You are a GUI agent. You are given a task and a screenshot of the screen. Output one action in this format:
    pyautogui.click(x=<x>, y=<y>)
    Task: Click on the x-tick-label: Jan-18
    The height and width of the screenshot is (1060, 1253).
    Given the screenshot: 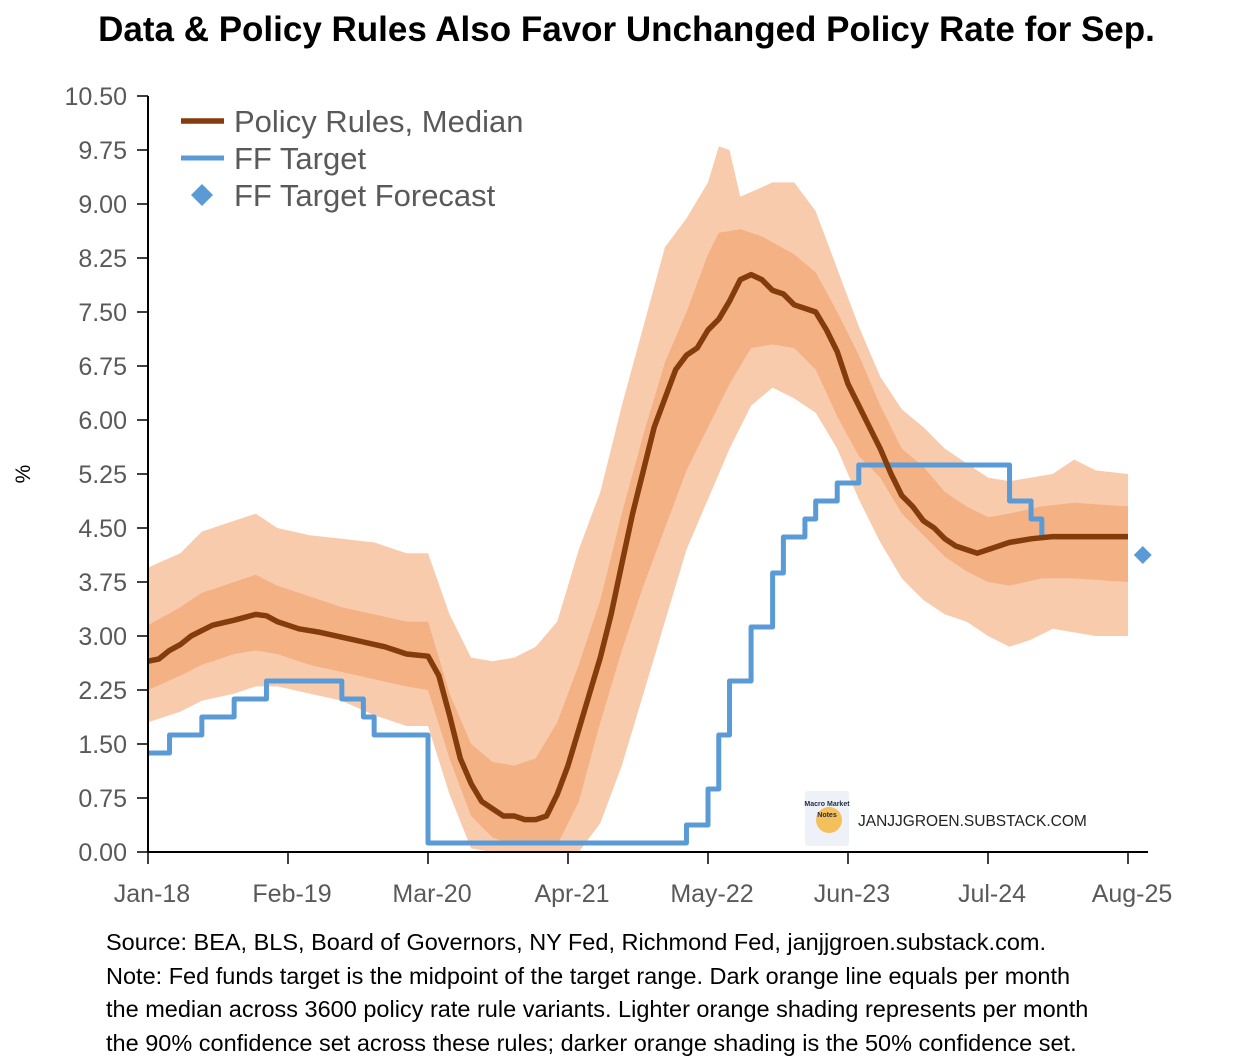 What is the action you would take?
    pyautogui.click(x=152, y=894)
    